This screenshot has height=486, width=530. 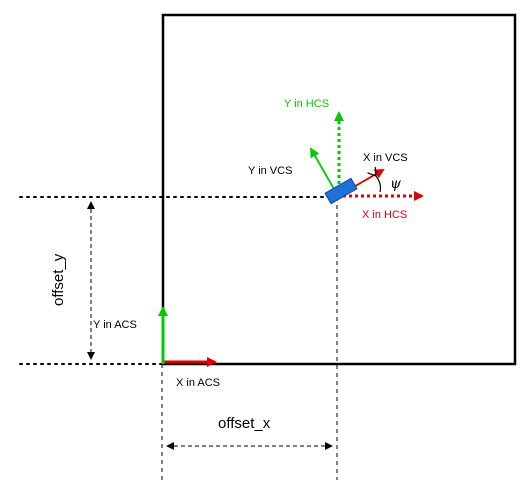 I want to click on y-hcs-label: Y in HCS, so click(x=306, y=104).